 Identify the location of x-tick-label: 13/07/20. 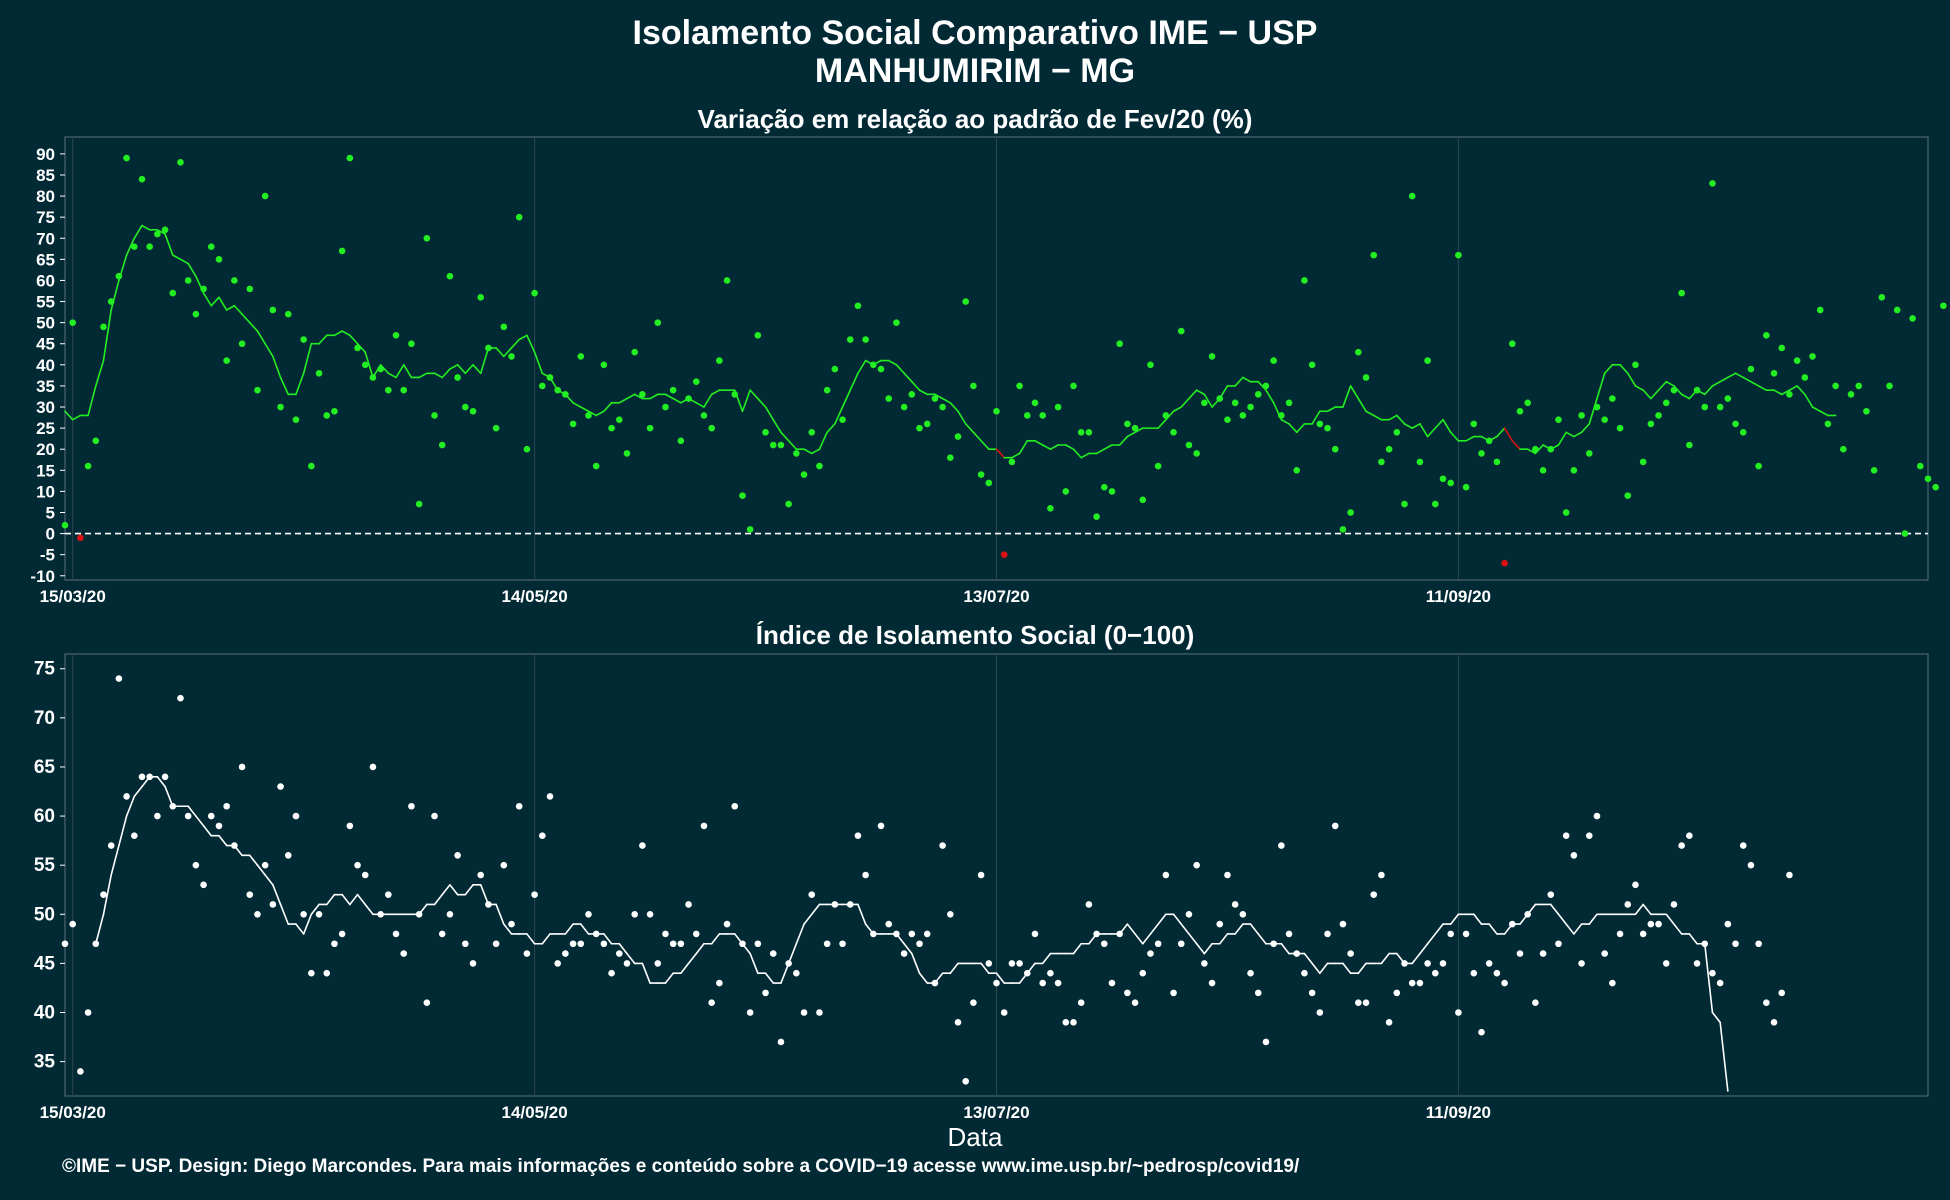
(996, 1111).